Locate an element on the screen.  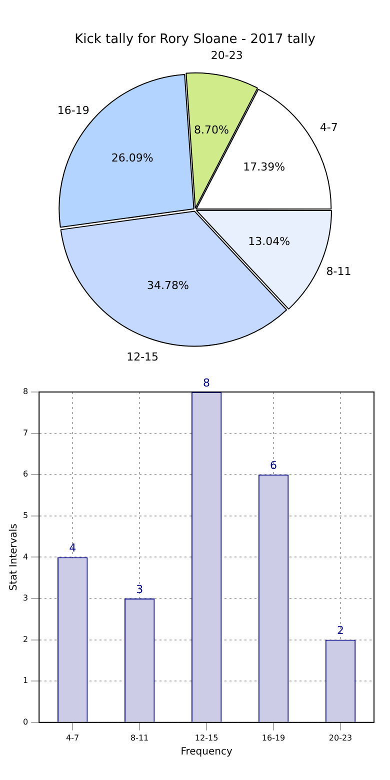
data-label: 4 is located at coordinates (72, 548).